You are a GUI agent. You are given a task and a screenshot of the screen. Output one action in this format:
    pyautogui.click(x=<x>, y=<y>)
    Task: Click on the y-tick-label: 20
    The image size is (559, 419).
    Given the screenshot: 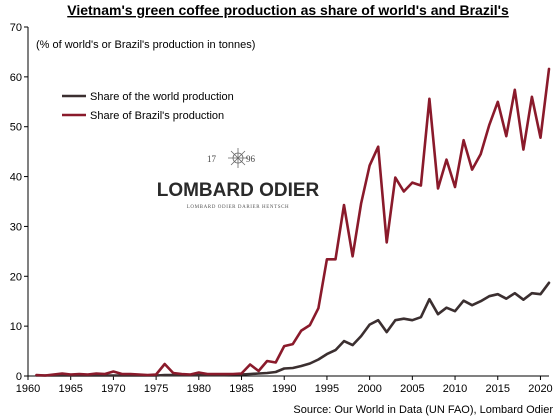 What is the action you would take?
    pyautogui.click(x=16, y=277)
    